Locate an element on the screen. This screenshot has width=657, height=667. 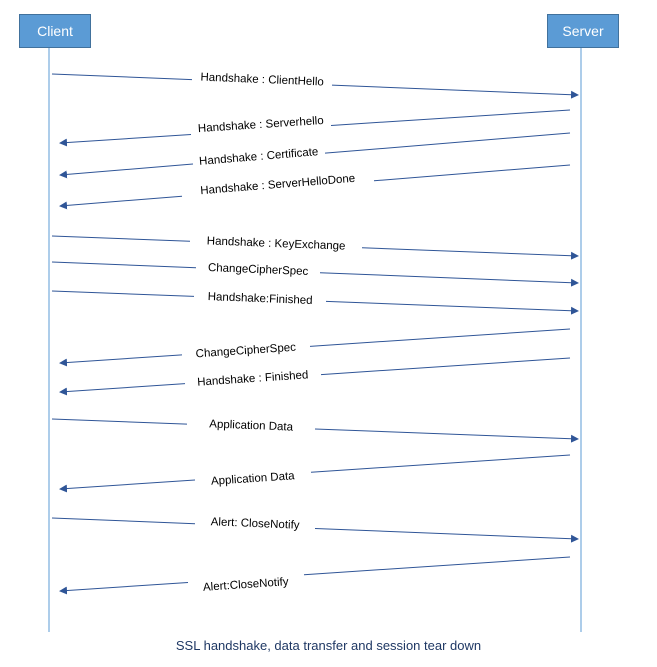
message-label: Alert: CloseNotify is located at coordinates (254, 524).